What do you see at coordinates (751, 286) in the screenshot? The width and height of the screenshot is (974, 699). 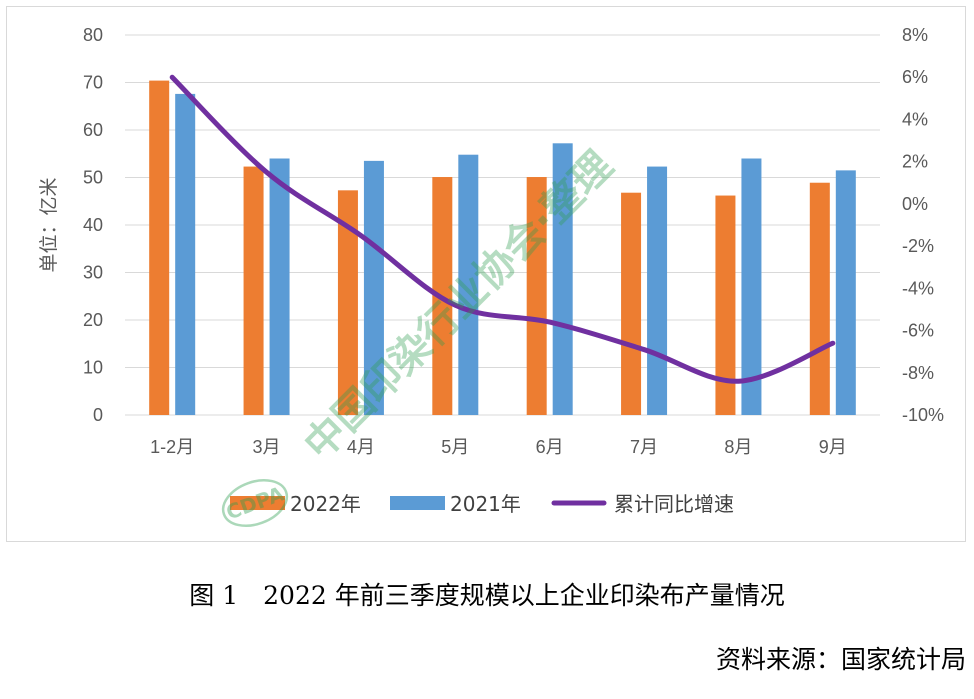 I see `bar-2021年-8月` at bounding box center [751, 286].